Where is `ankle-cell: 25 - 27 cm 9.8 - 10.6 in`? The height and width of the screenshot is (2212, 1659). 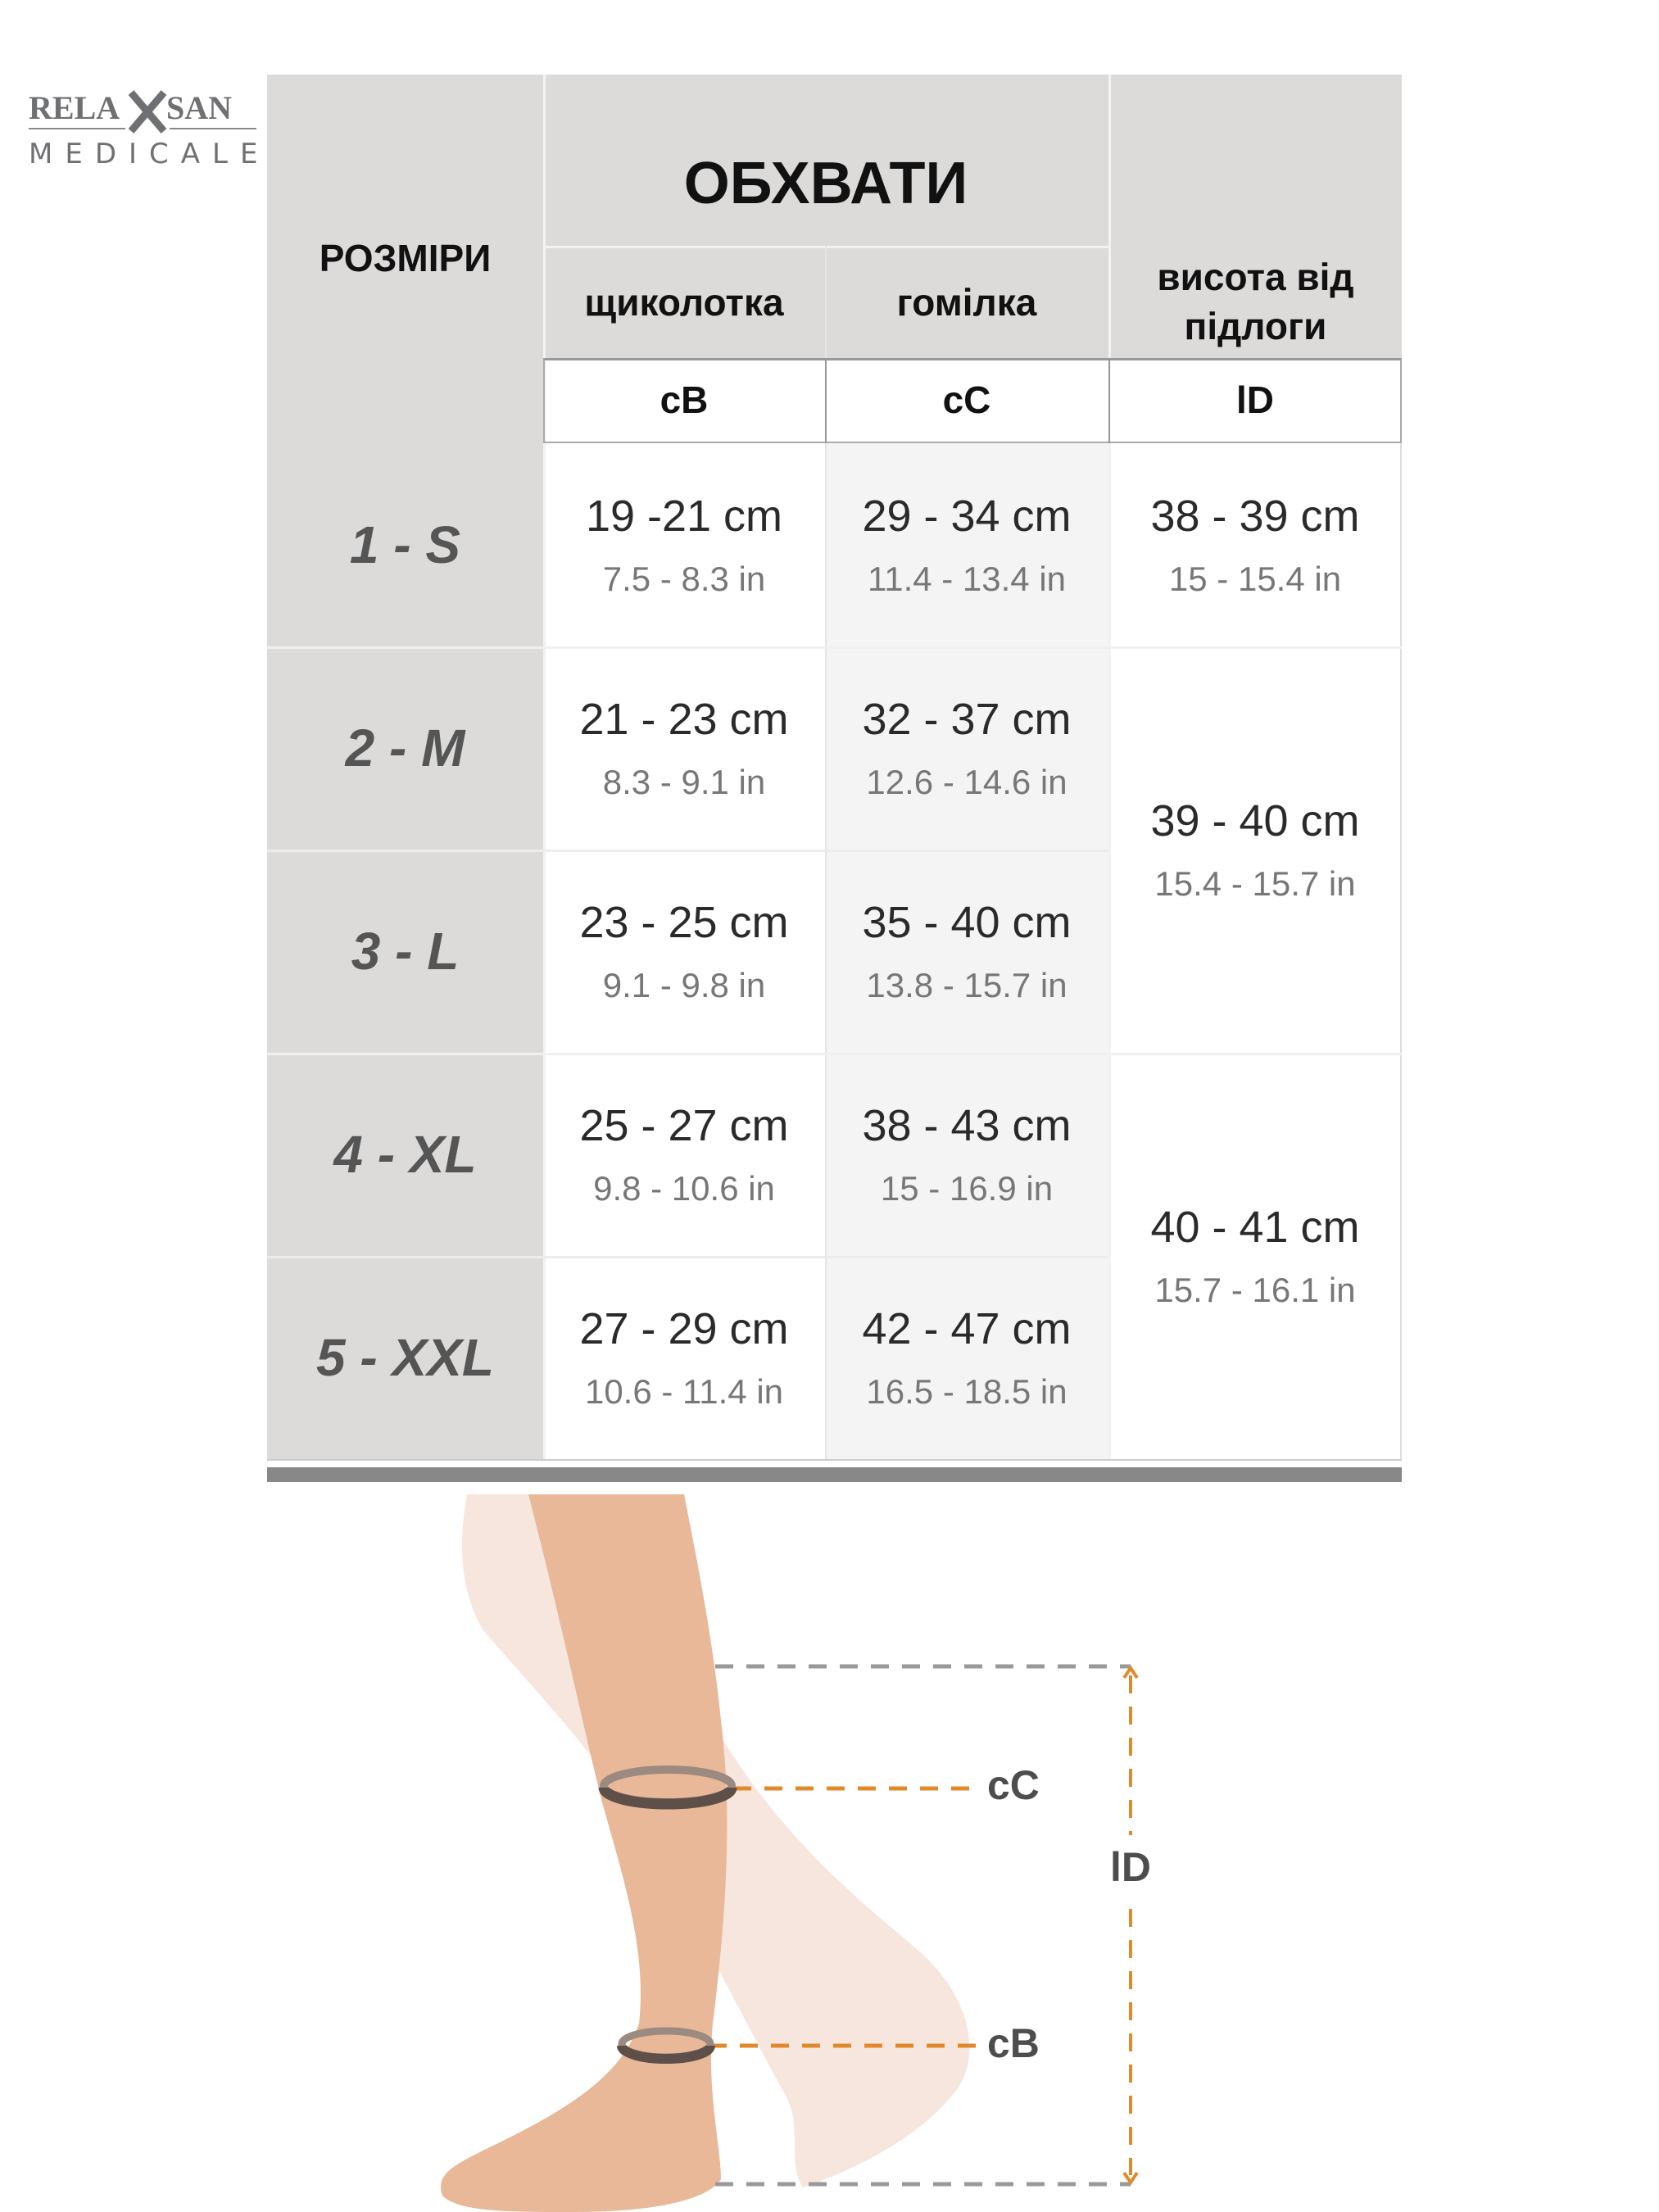
ankle-cell: 25 - 27 cm 9.8 - 10.6 in is located at coordinates (684, 1154).